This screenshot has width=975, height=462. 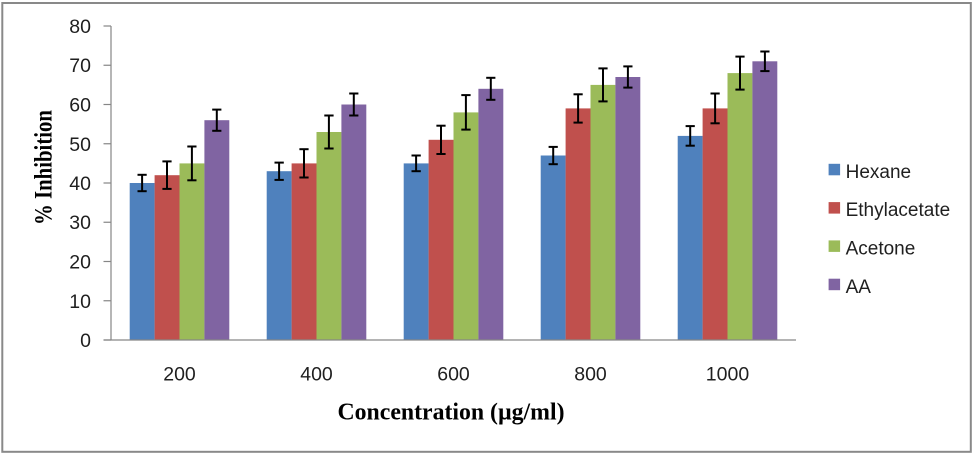 What do you see at coordinates (80, 145) in the screenshot?
I see `svg-text: 50` at bounding box center [80, 145].